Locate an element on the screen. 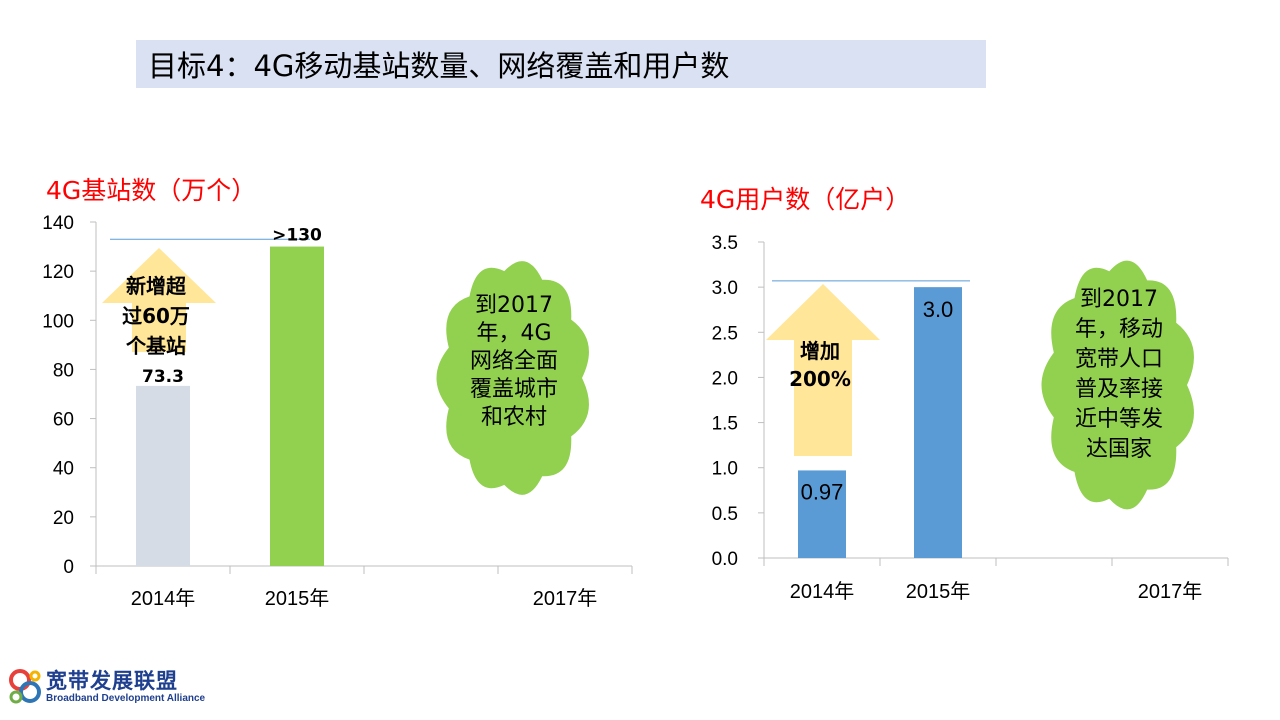  c2-growth-arrow is located at coordinates (823, 370).